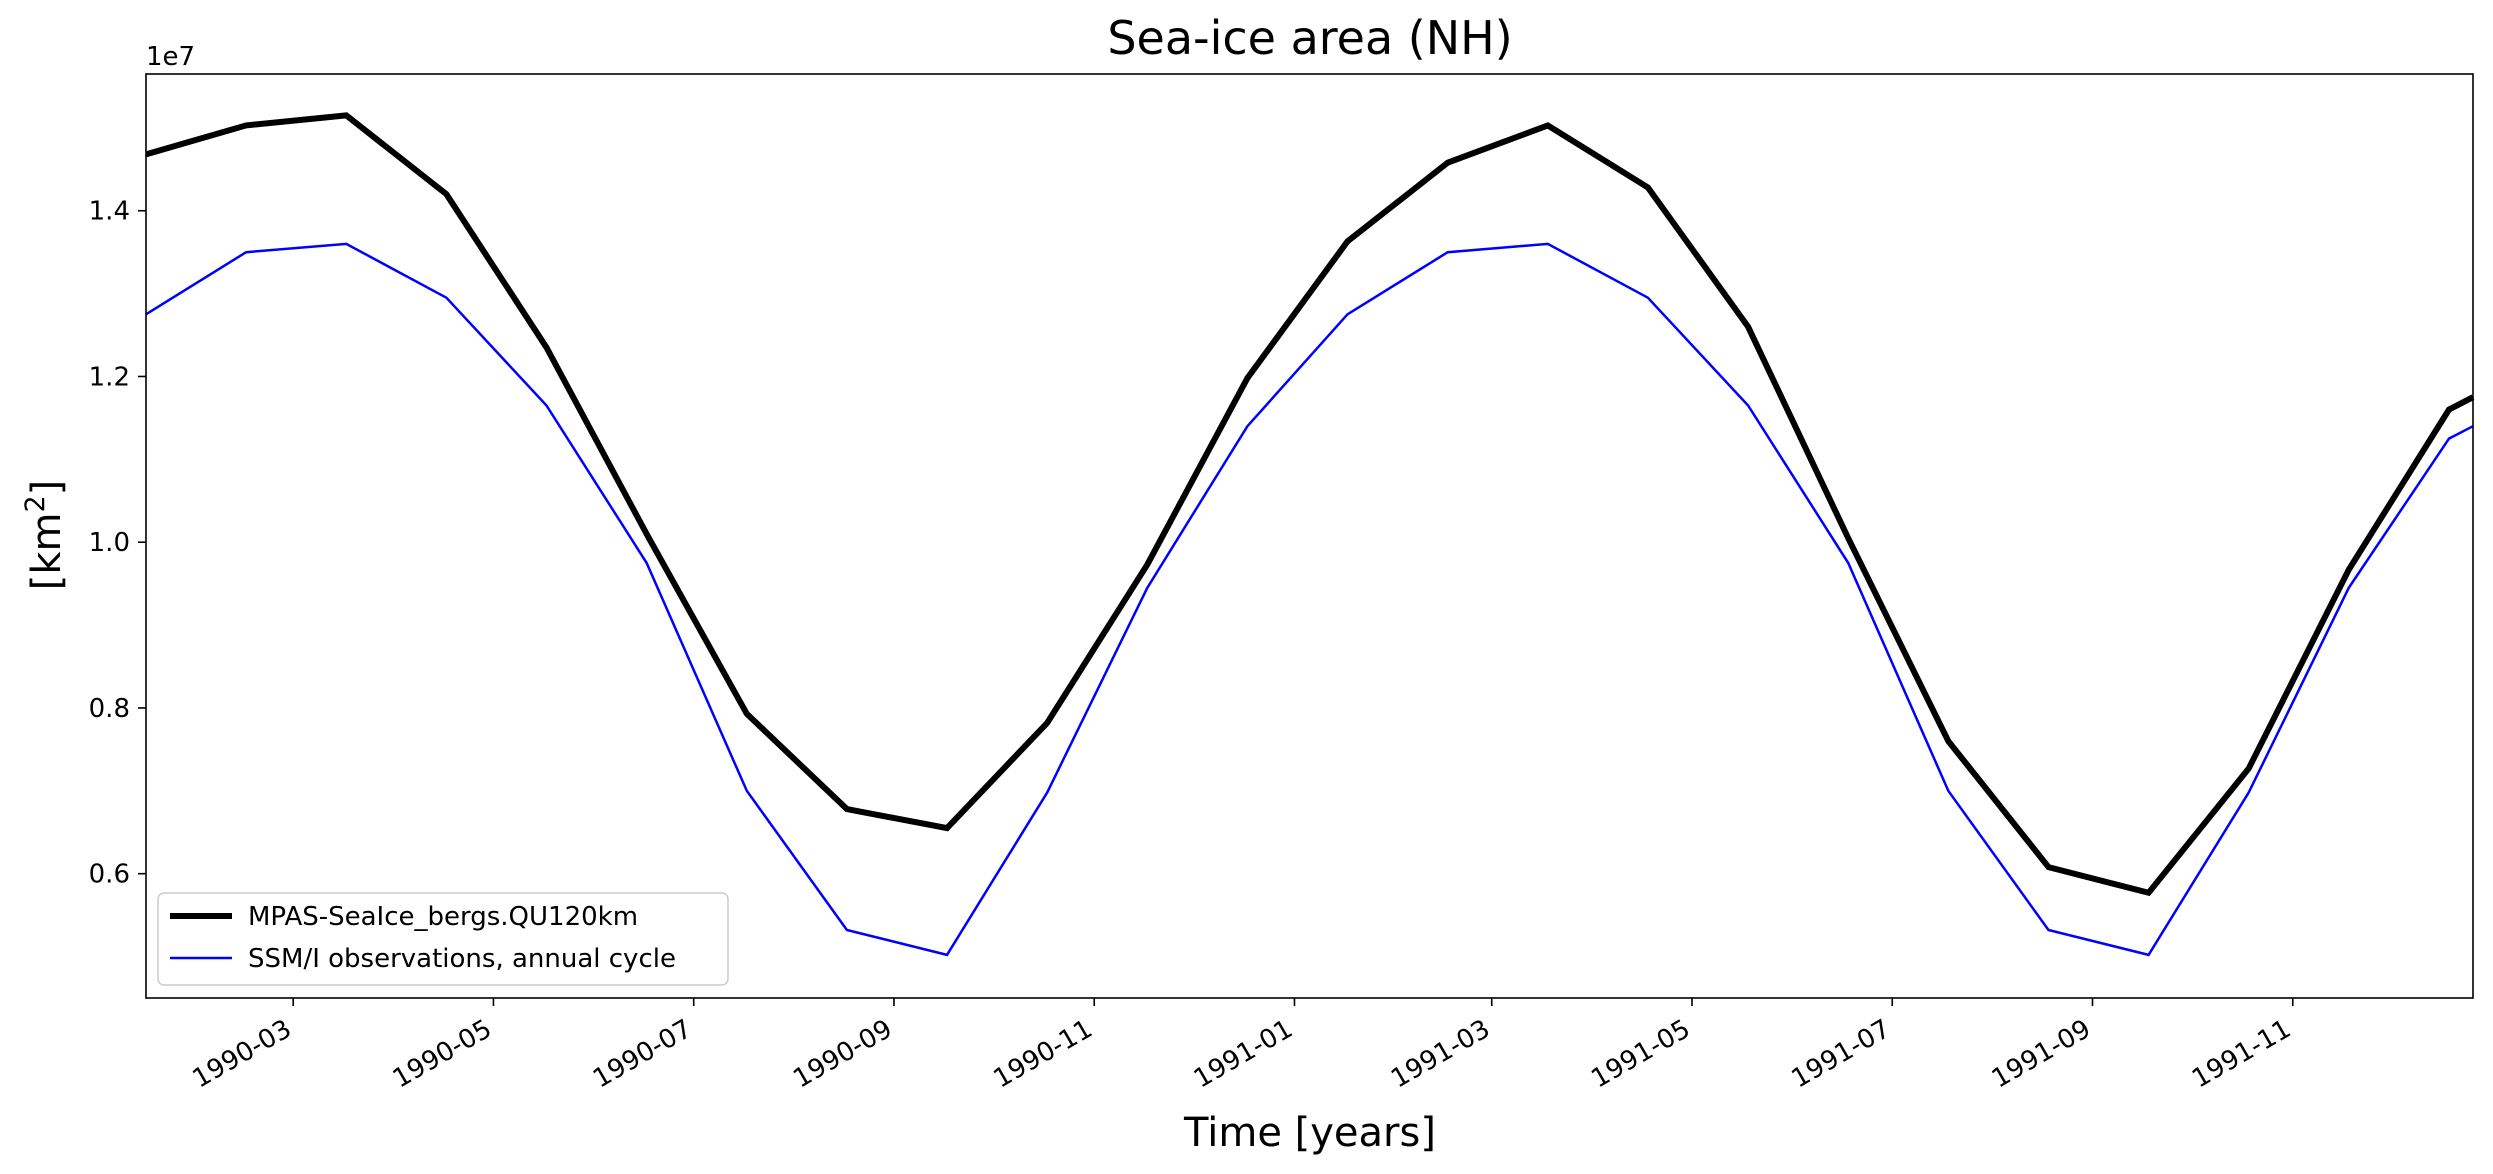 The image size is (2493, 1174). I want to click on legend-box, so click(443, 939).